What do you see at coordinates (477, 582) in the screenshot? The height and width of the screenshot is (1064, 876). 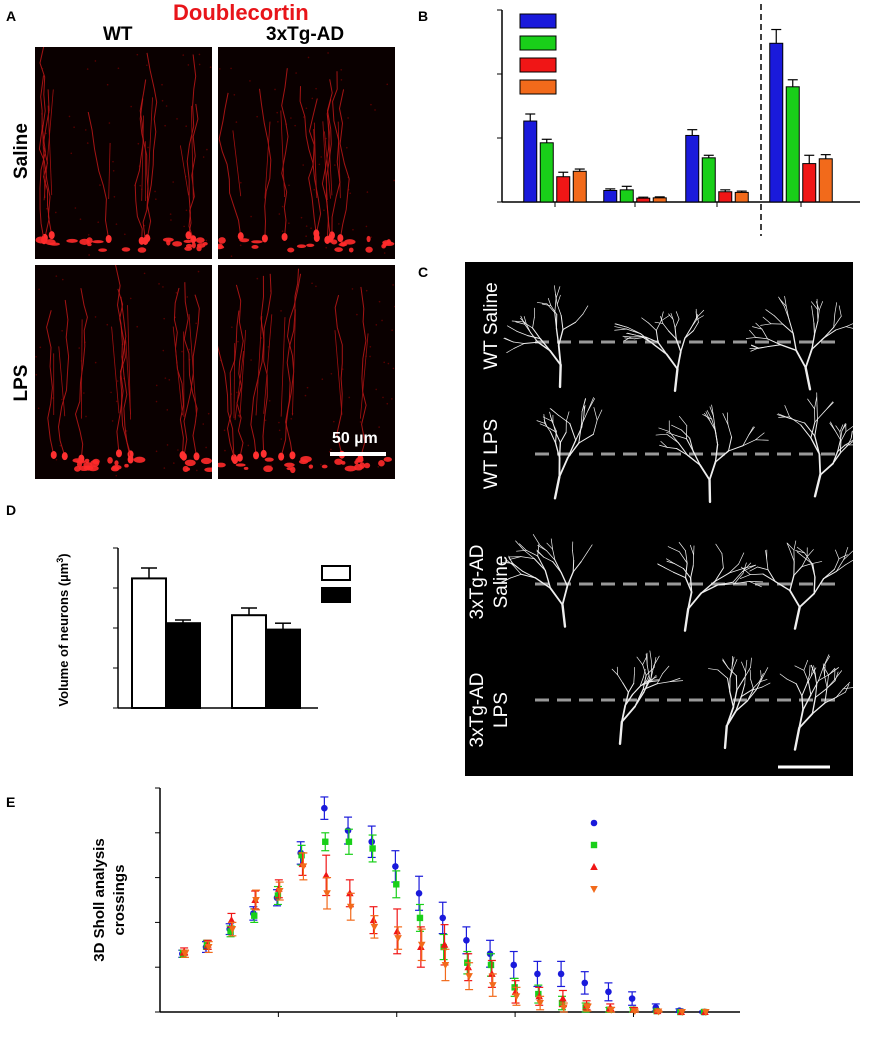 I see `tracing-row-label-line: 3xTg-AD` at bounding box center [477, 582].